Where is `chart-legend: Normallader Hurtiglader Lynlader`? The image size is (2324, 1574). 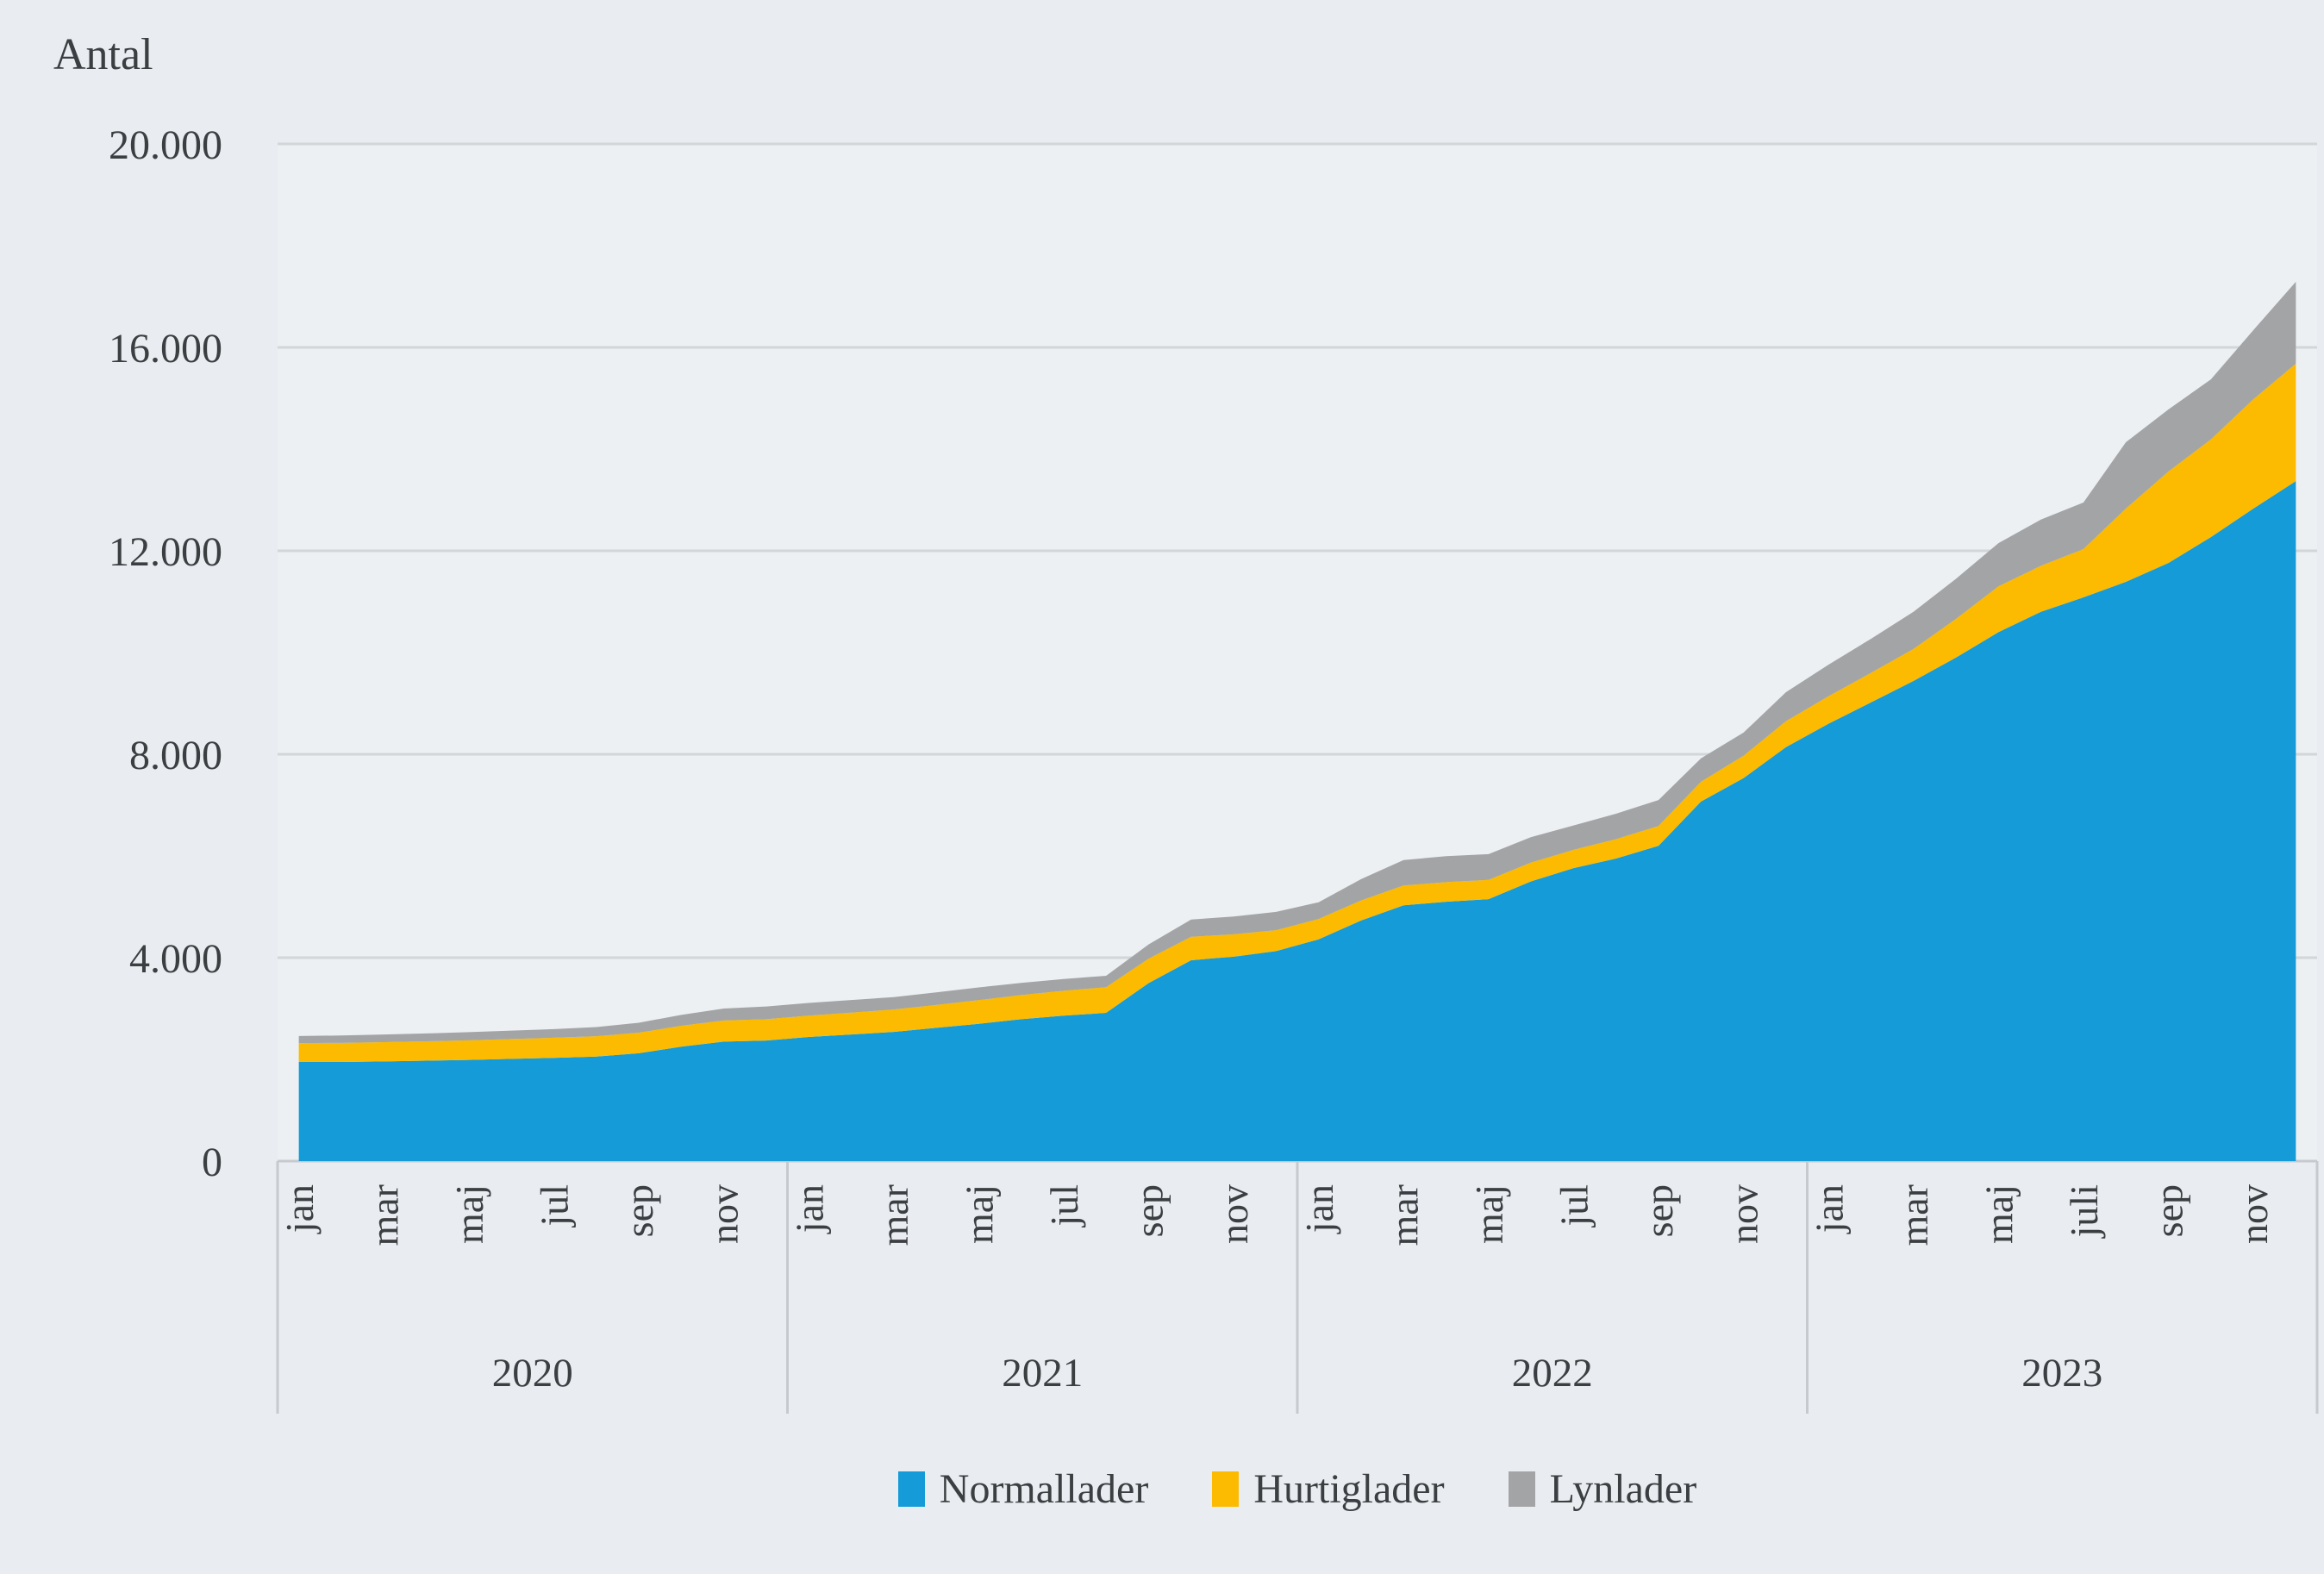 chart-legend: Normallader Hurtiglader Lynlader is located at coordinates (1297, 1489).